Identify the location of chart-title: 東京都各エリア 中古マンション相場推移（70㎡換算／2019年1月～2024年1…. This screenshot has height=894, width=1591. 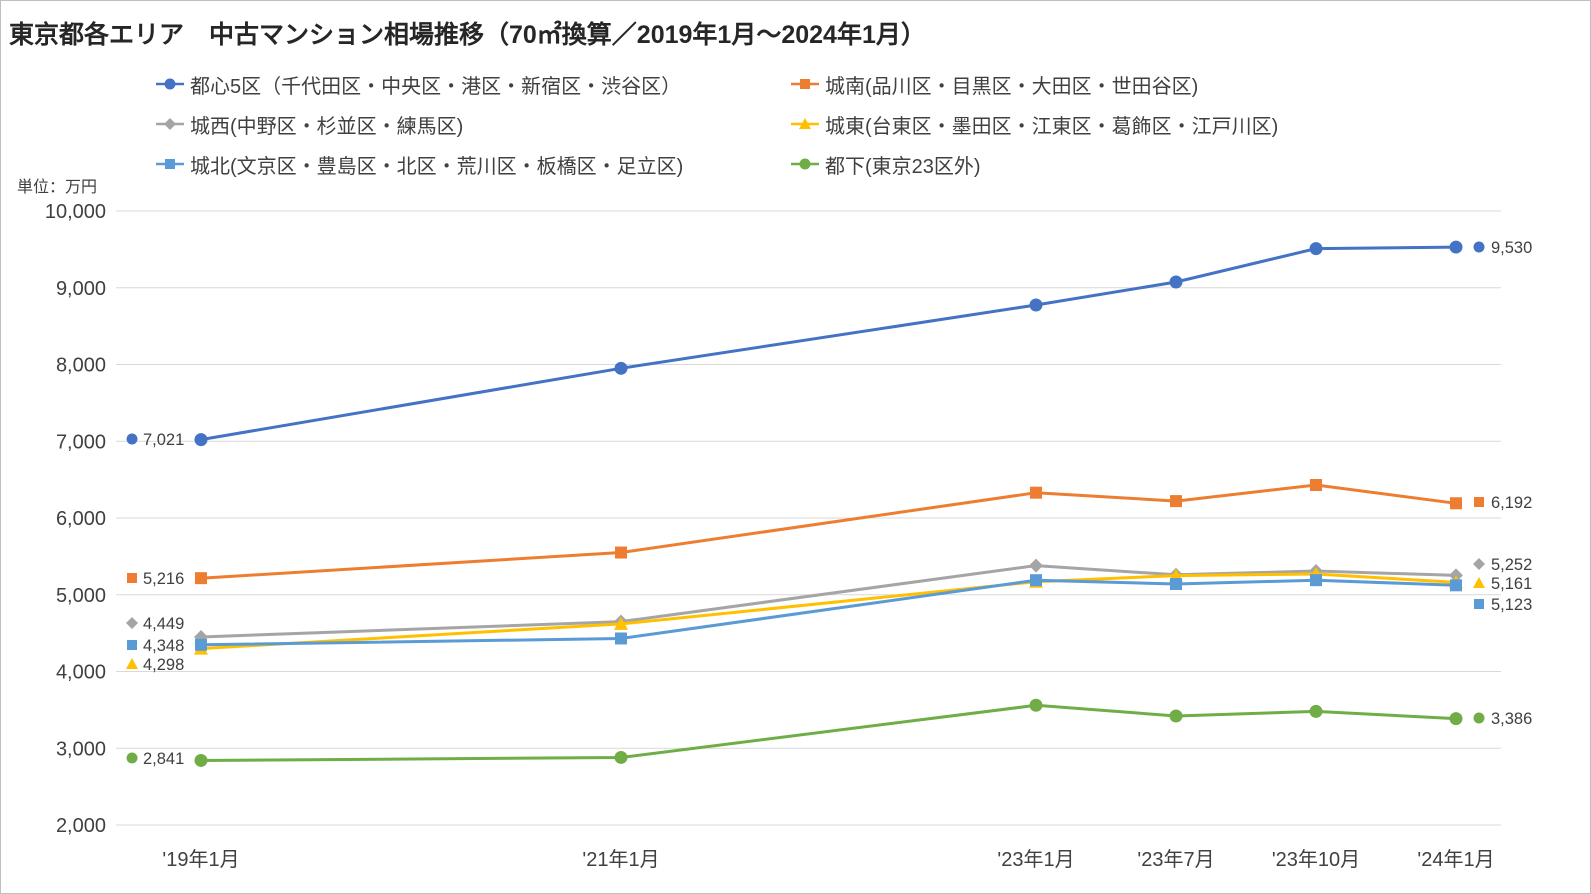
(467, 35).